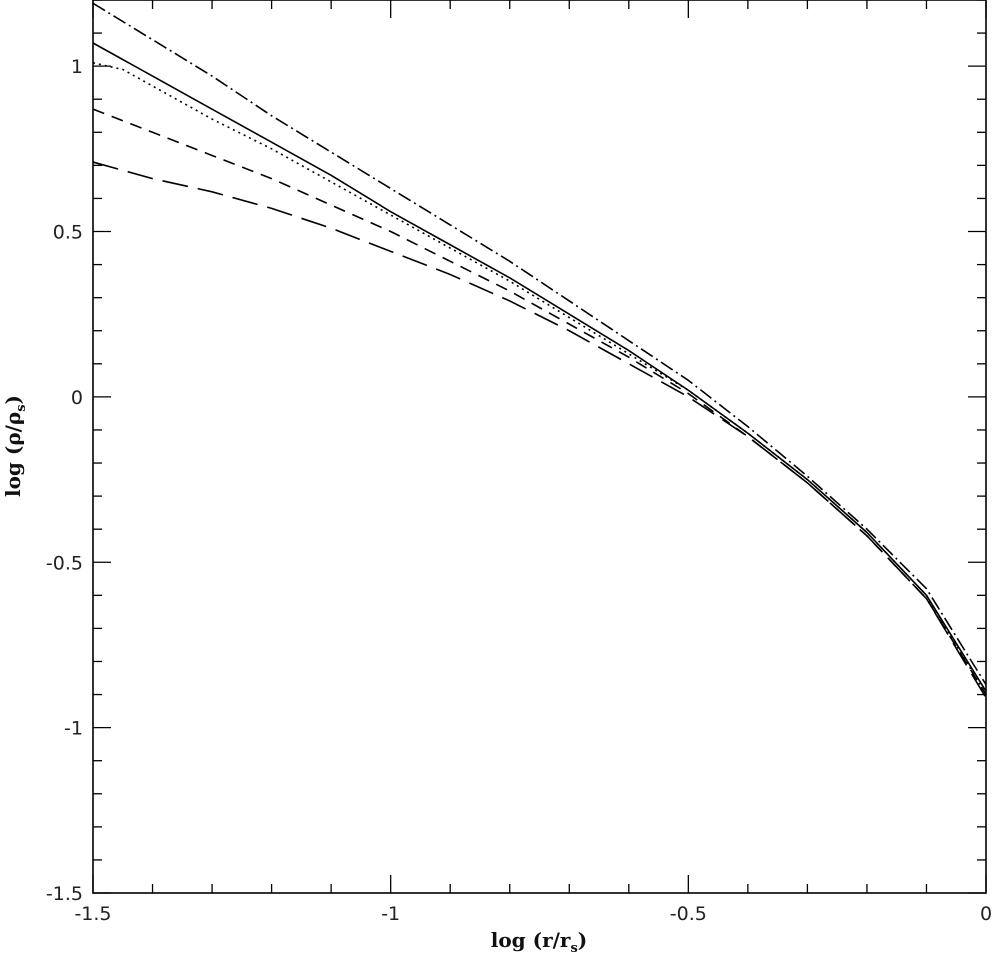 This screenshot has width=993, height=957. Describe the element at coordinates (73, 729) in the screenshot. I see `y-tick-label: -1` at that location.